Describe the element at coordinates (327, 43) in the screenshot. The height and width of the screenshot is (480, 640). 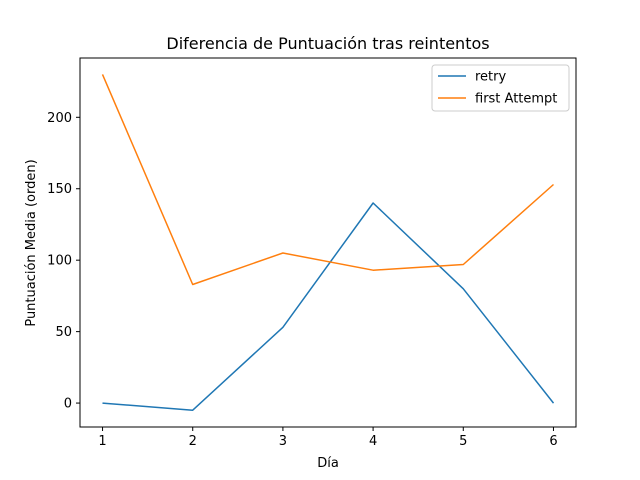
I see `chart-title: Diferencia de Puntuación tras reintentos` at that location.